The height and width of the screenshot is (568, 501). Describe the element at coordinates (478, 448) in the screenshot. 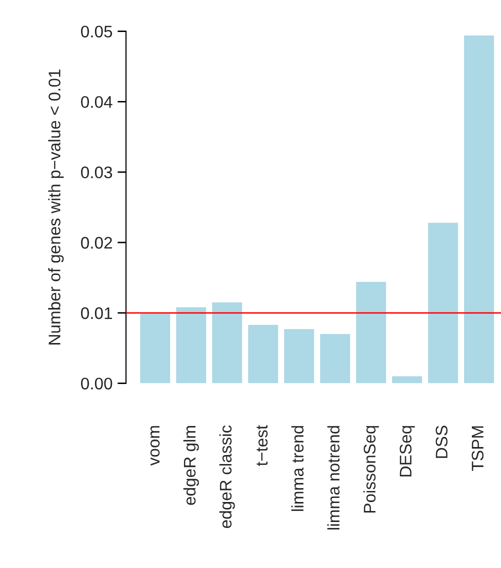

I see `x-tick-label: TSPM` at that location.